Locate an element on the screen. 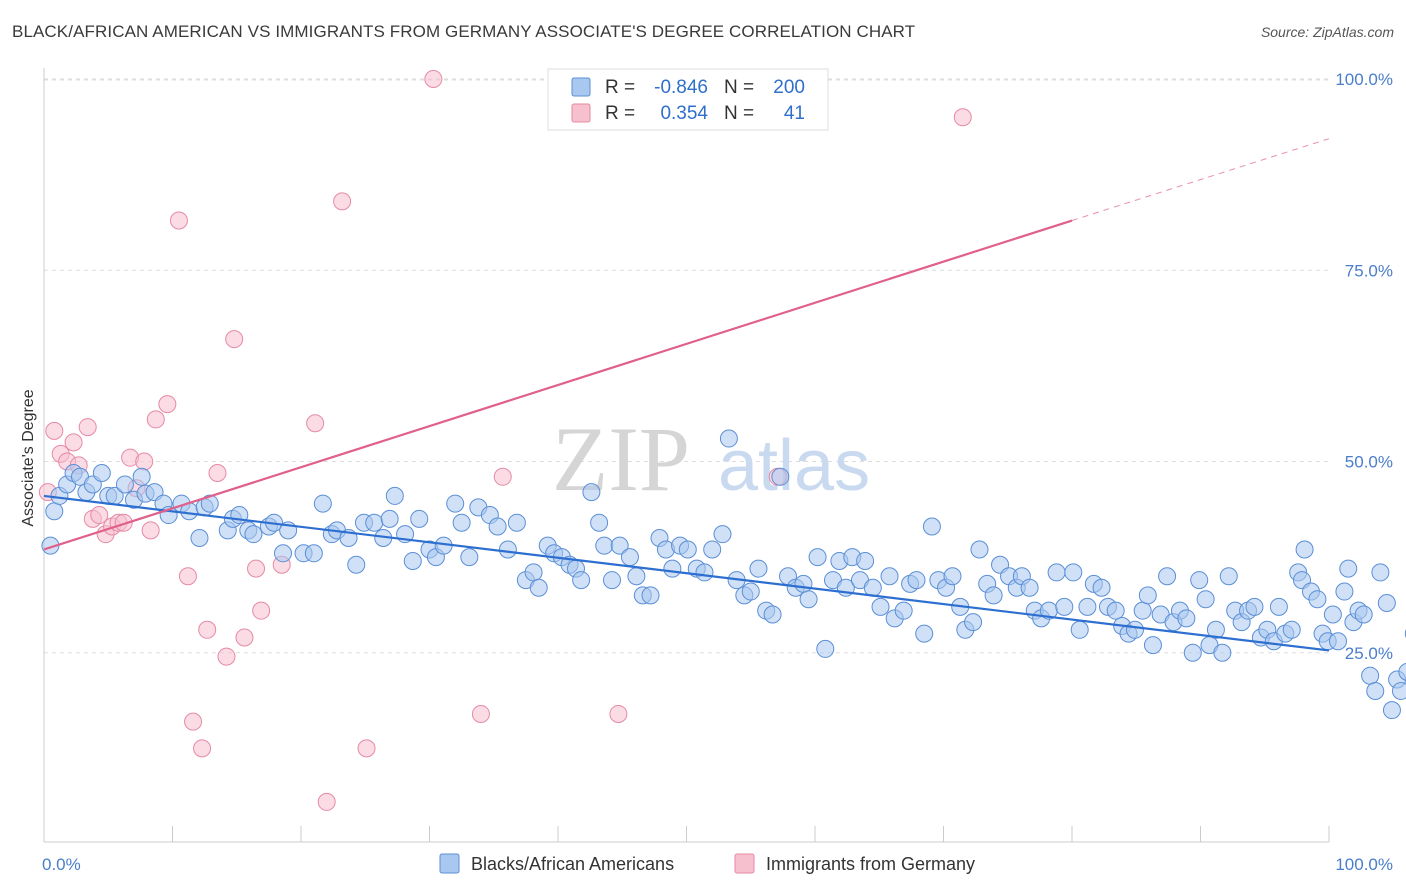 This screenshot has height=892, width=1406. legend-r-value-2: 0.354 is located at coordinates (684, 113).